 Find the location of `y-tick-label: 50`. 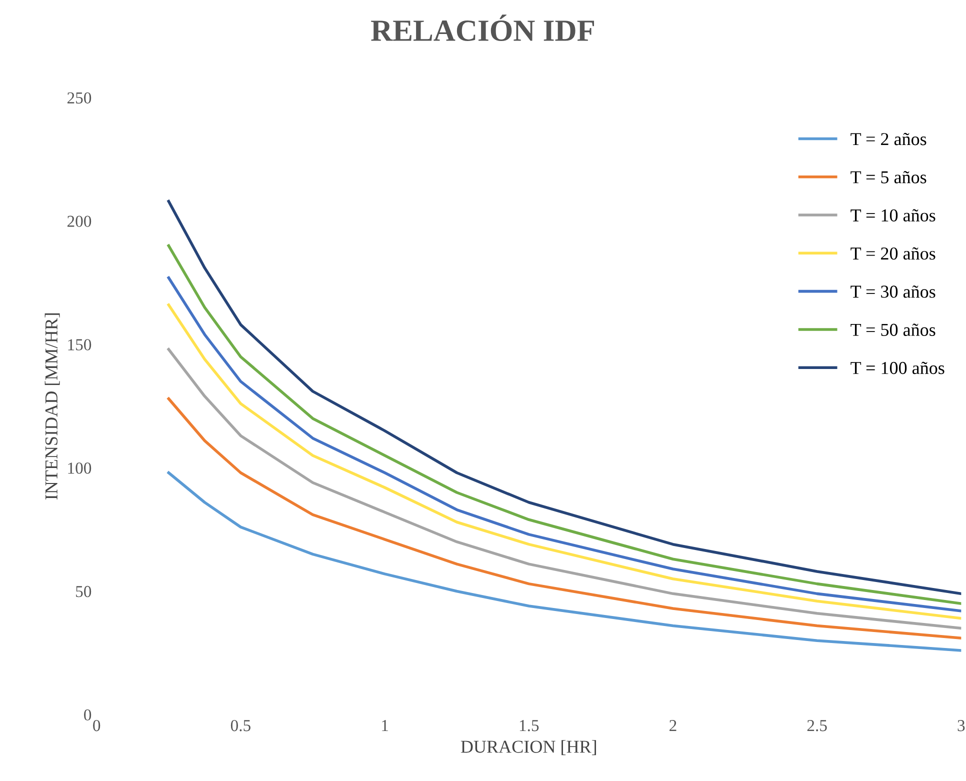

y-tick-label: 50 is located at coordinates (84, 592).